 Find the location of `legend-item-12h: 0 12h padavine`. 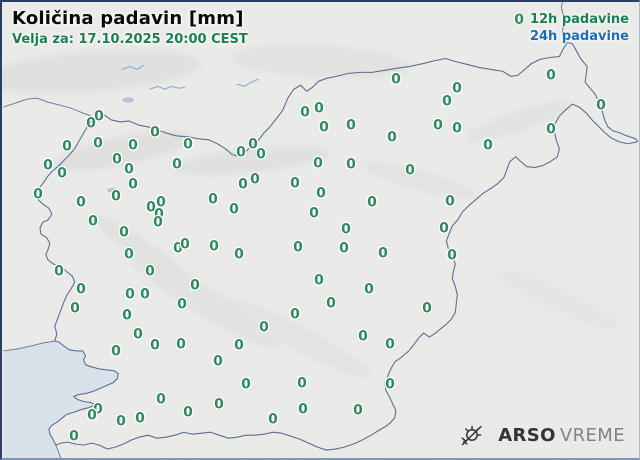

legend-item-12h: 0 12h padavine is located at coordinates (571, 19).